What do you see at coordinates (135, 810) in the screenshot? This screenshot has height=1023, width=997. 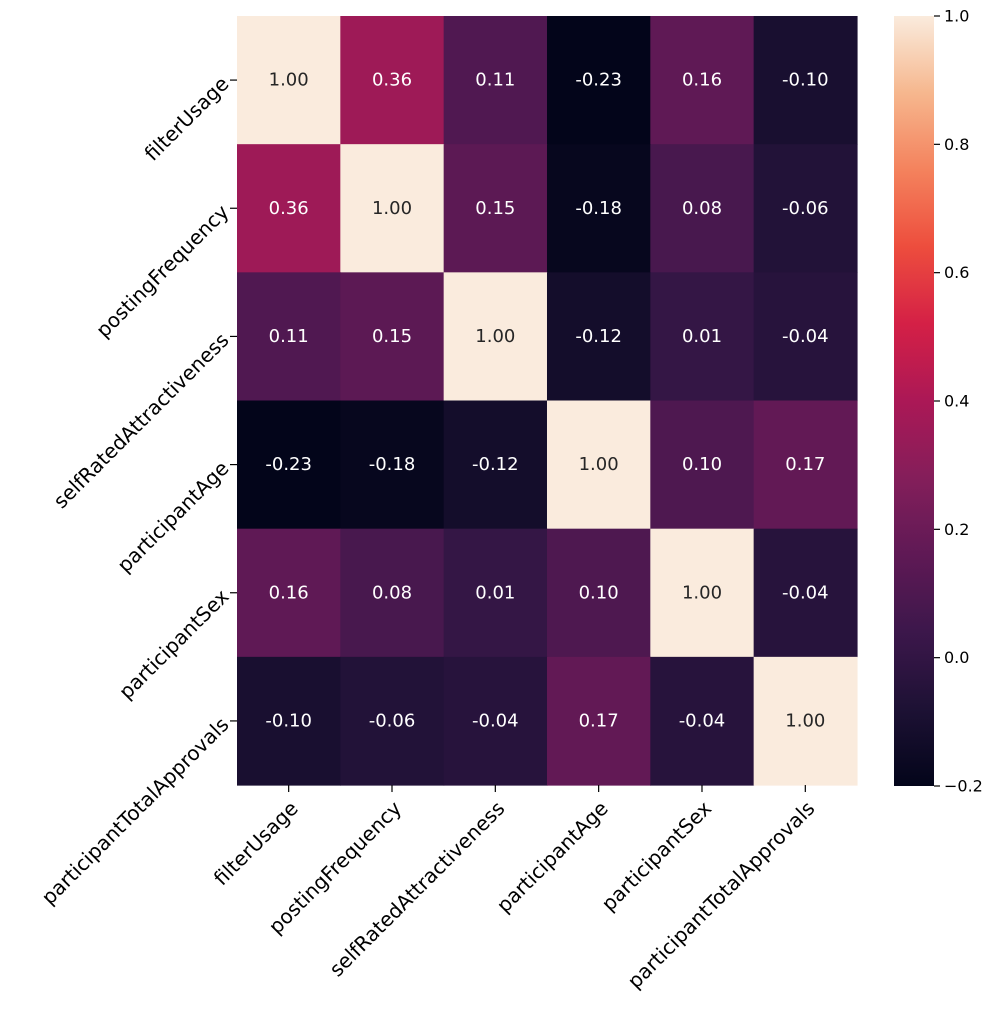 I see `y-tick-label: participantTotalApprovals` at bounding box center [135, 810].